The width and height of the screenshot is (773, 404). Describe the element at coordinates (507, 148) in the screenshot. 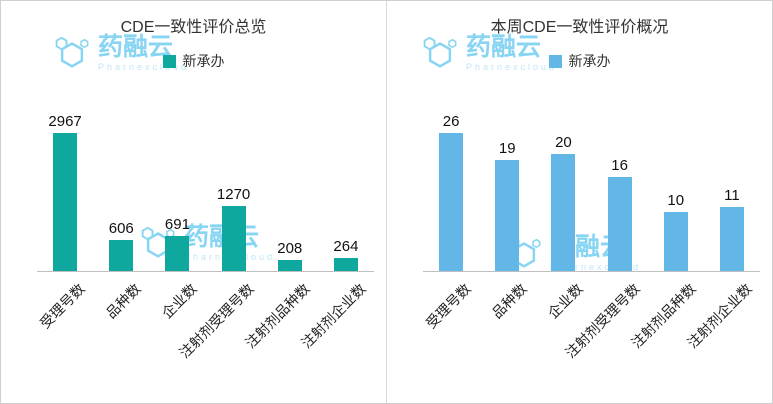

I see `bar-value-label: 19` at that location.